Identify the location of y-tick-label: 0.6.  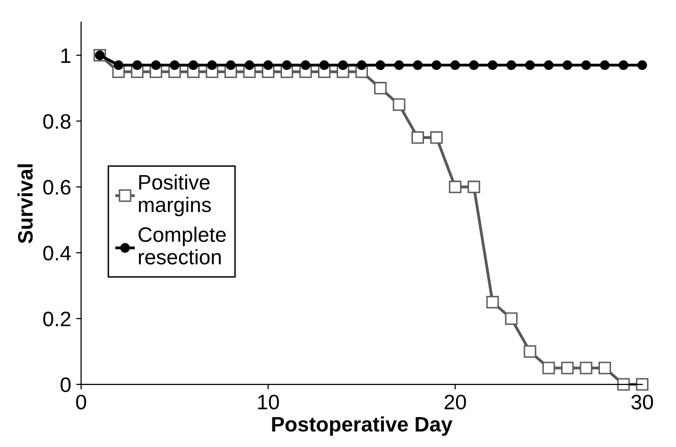
(56, 187).